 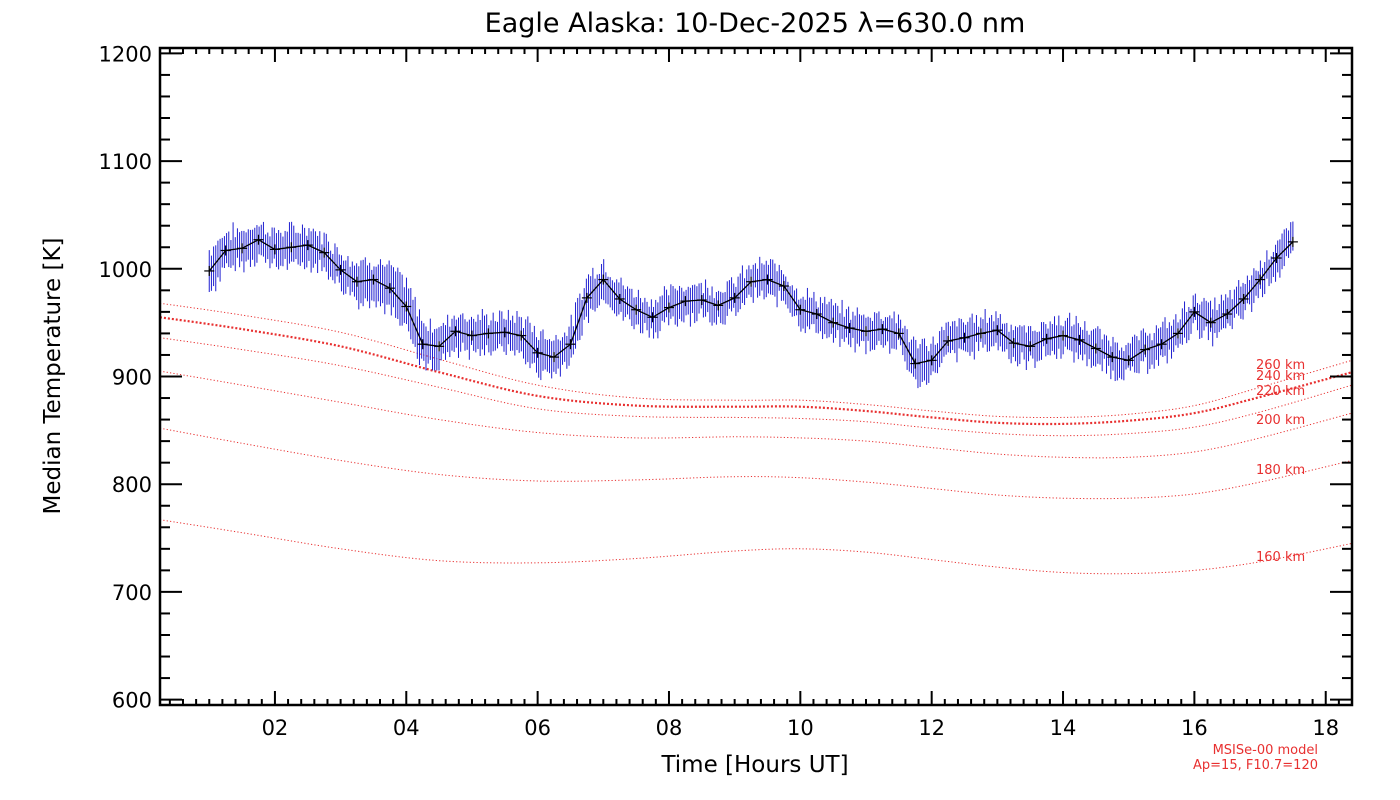 I want to click on y-tick-label: 1100, so click(x=125, y=162).